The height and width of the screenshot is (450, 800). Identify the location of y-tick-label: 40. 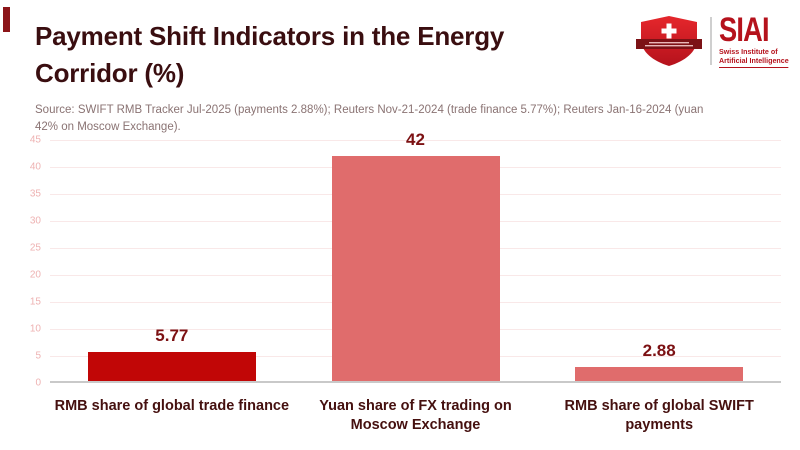
(35, 167).